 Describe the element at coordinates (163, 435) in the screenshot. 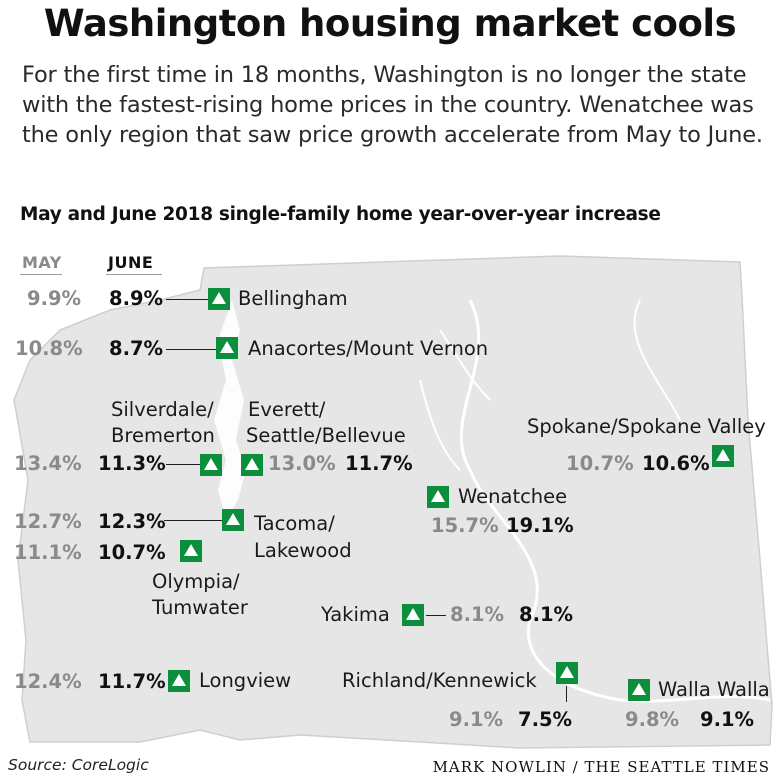

I see `silverdale-label-line2: Bremerton` at that location.